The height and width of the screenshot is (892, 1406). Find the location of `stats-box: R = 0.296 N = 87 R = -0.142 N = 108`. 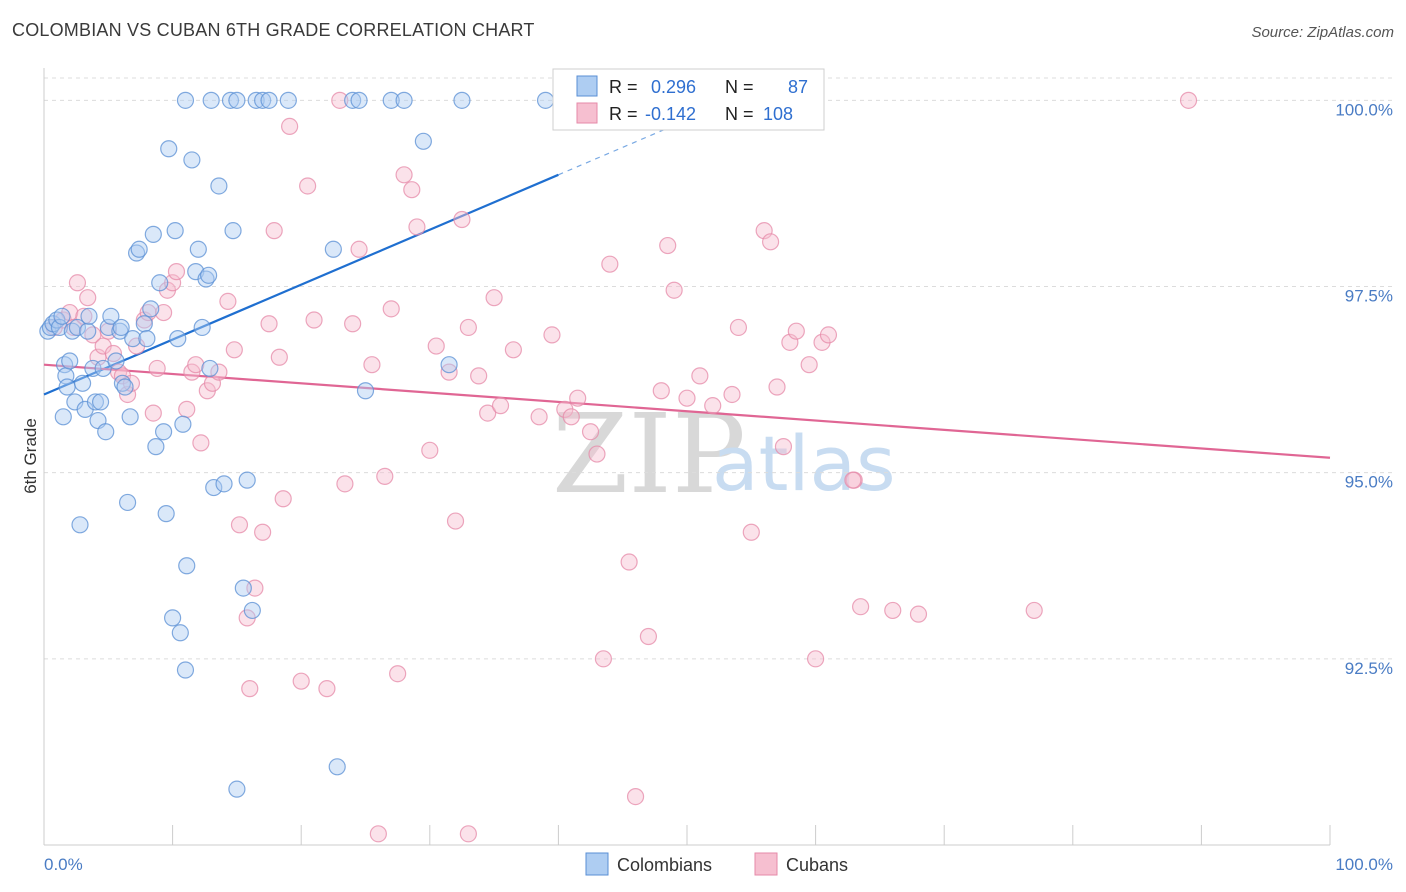

stats-box: R = 0.296 N = 87 R = -0.142 N = 108 is located at coordinates (688, 99).